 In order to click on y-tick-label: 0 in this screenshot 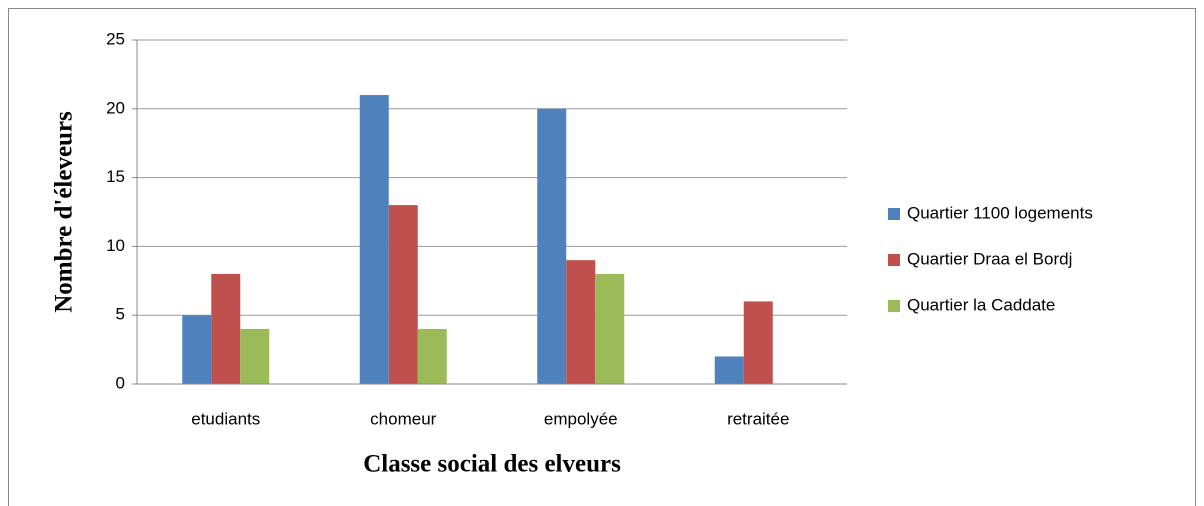, I will do `click(120, 382)`.